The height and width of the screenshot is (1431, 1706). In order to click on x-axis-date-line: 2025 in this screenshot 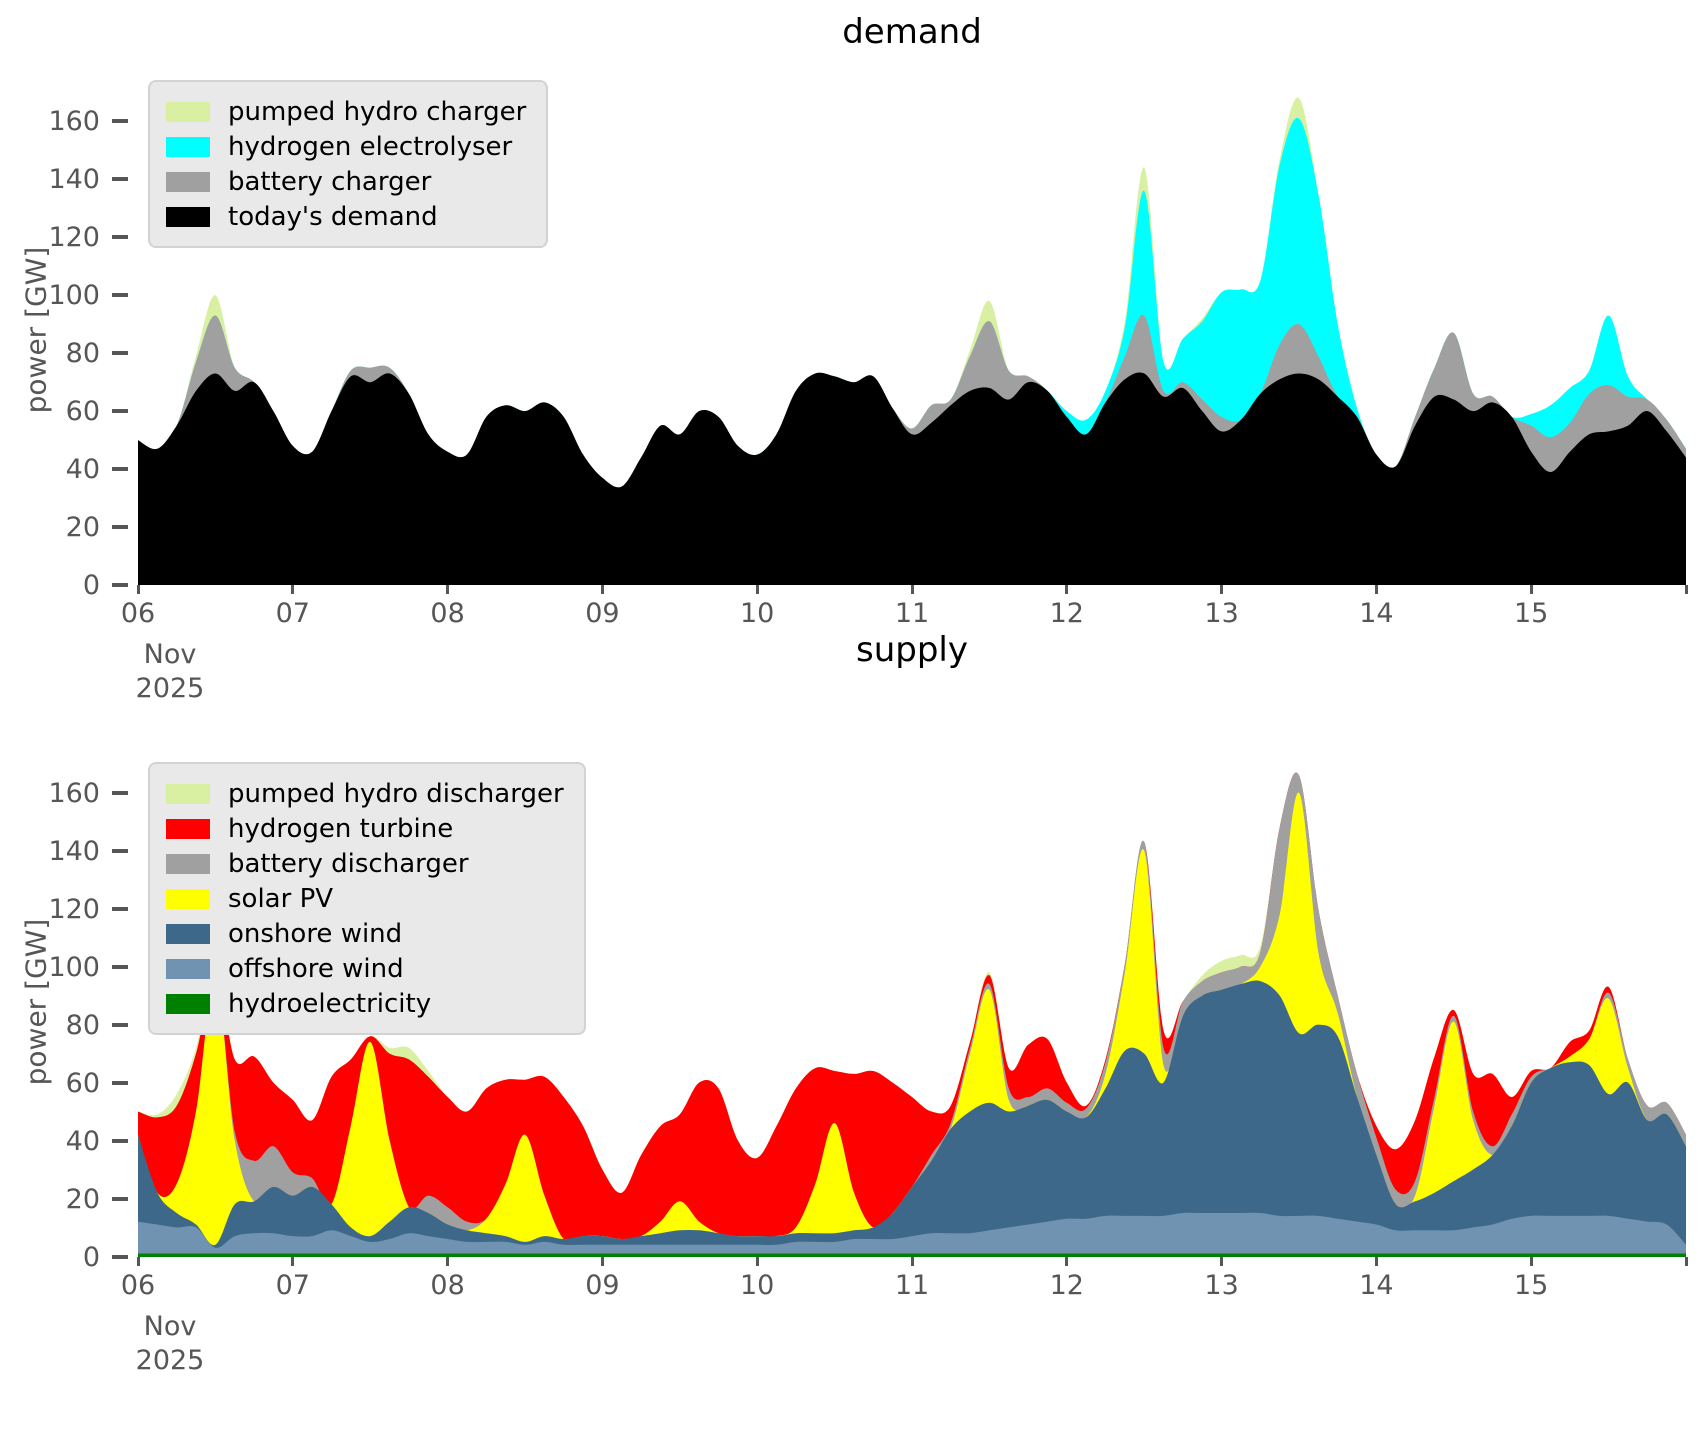, I will do `click(170, 1360)`.